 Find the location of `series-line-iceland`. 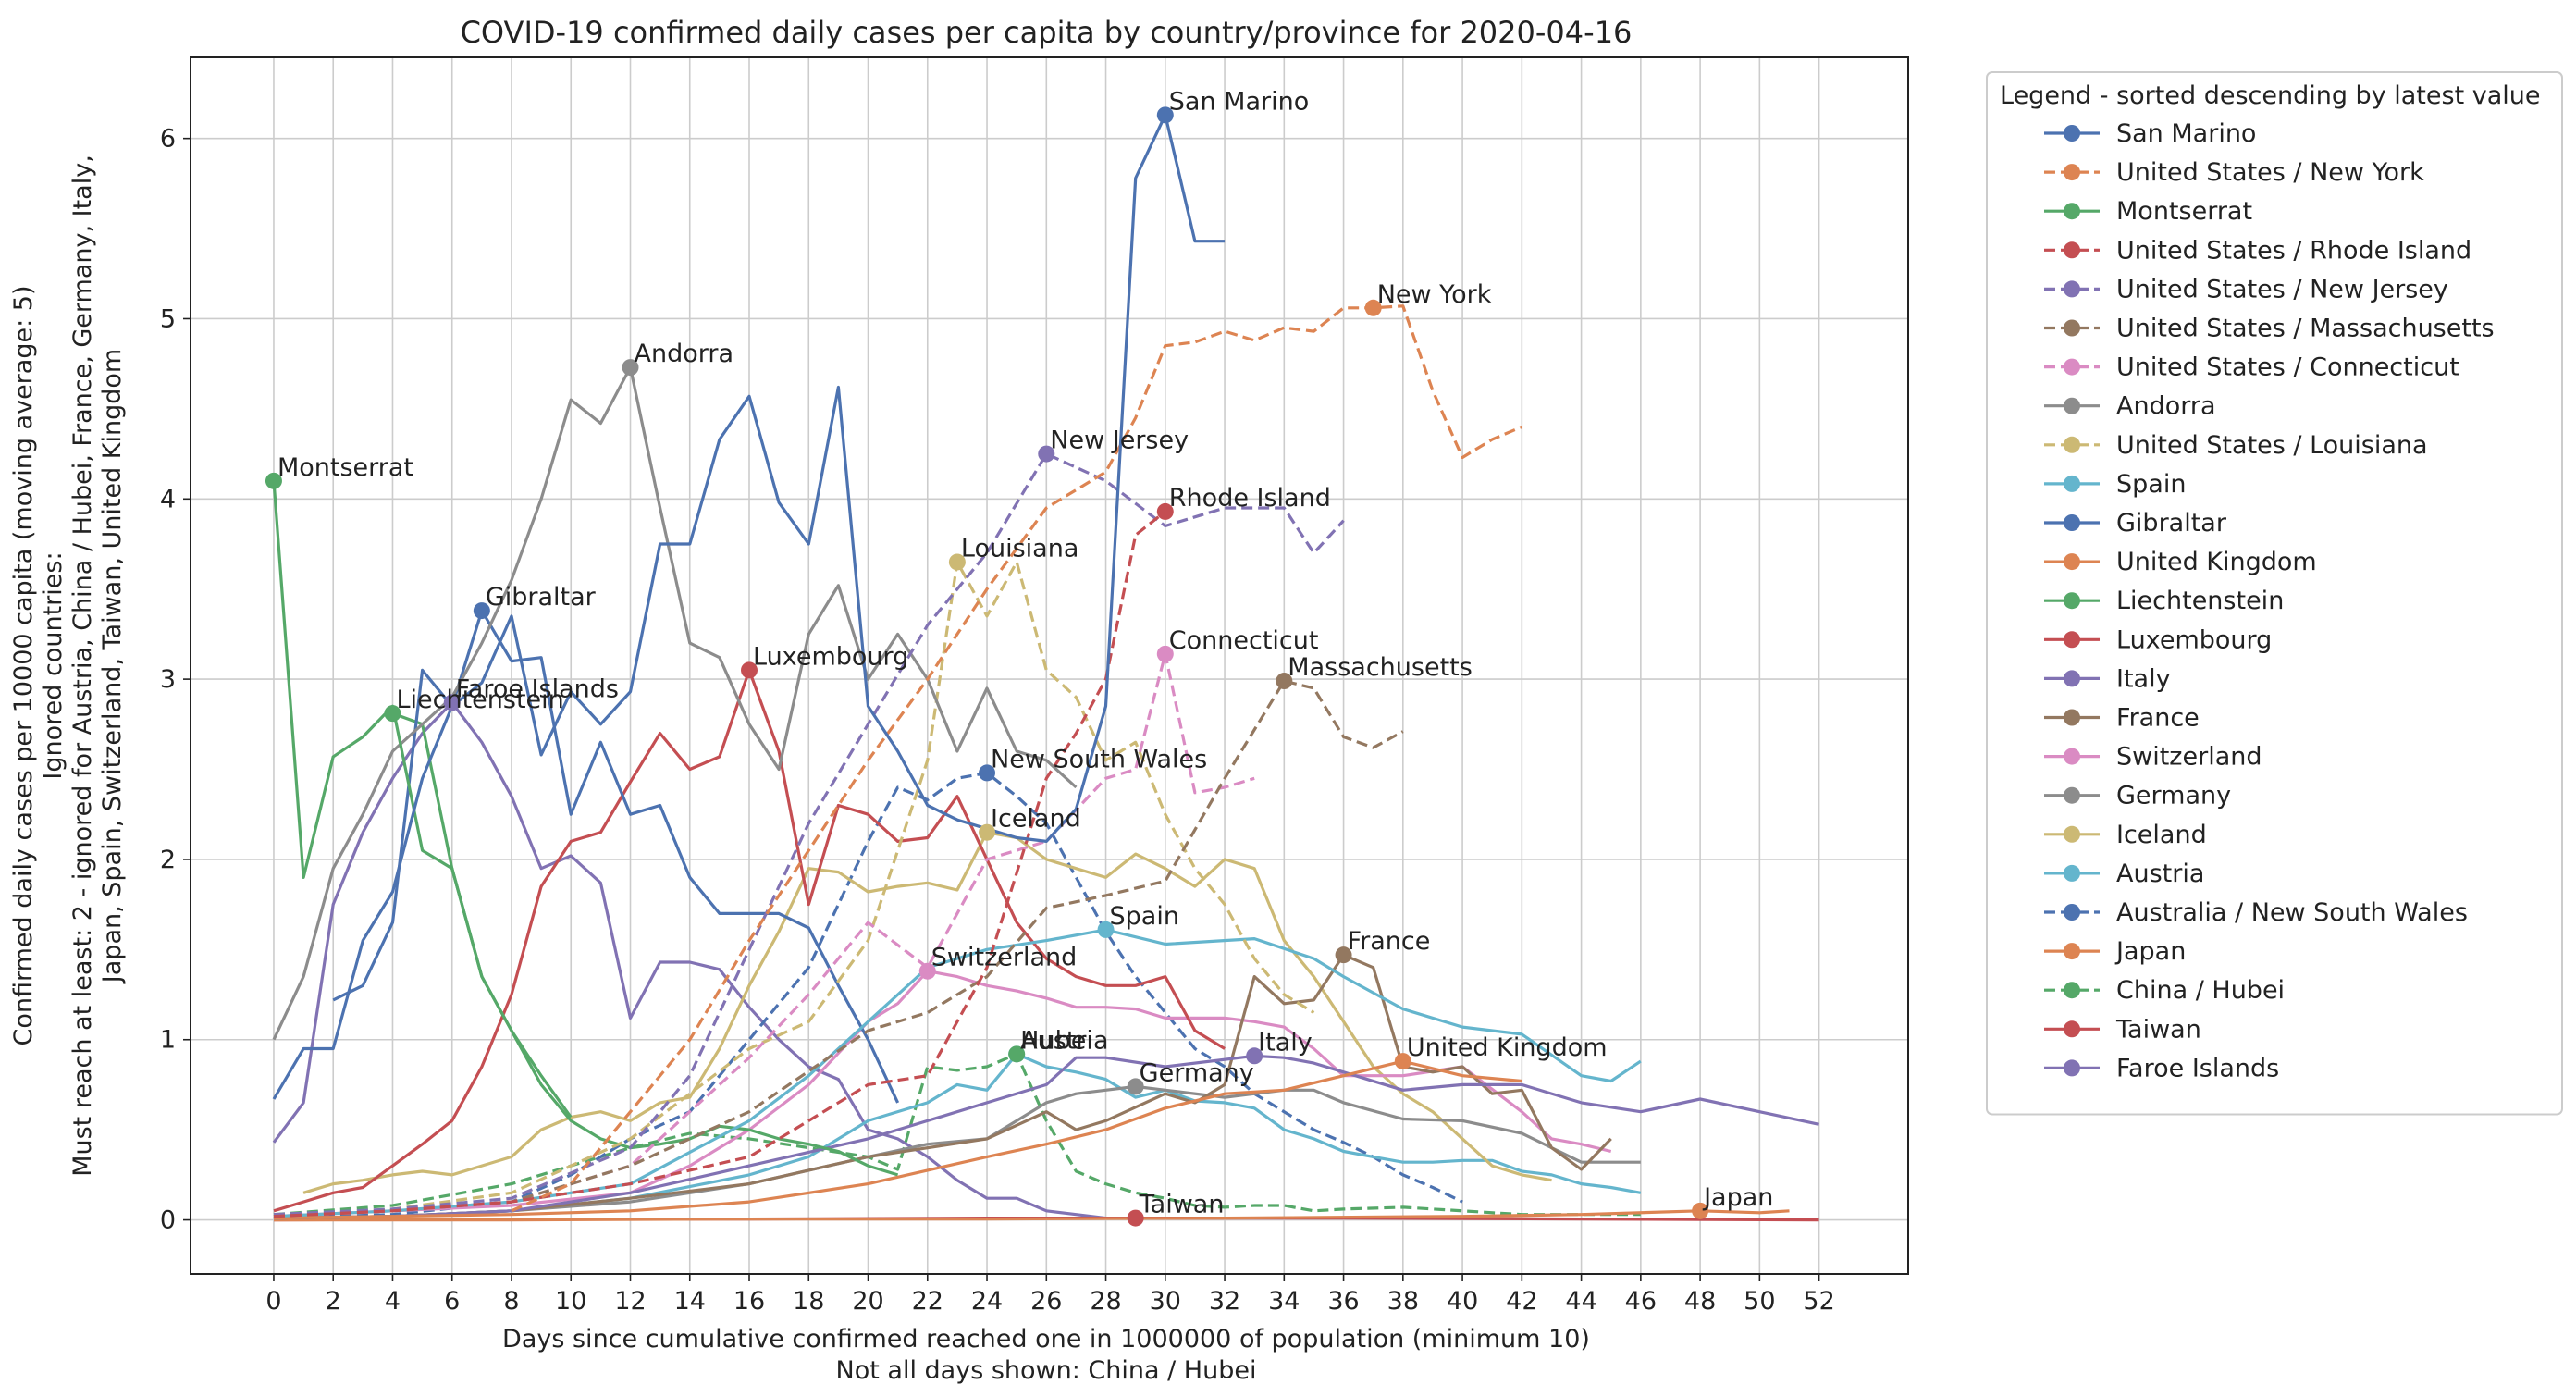

series-line-iceland is located at coordinates (927, 1012).